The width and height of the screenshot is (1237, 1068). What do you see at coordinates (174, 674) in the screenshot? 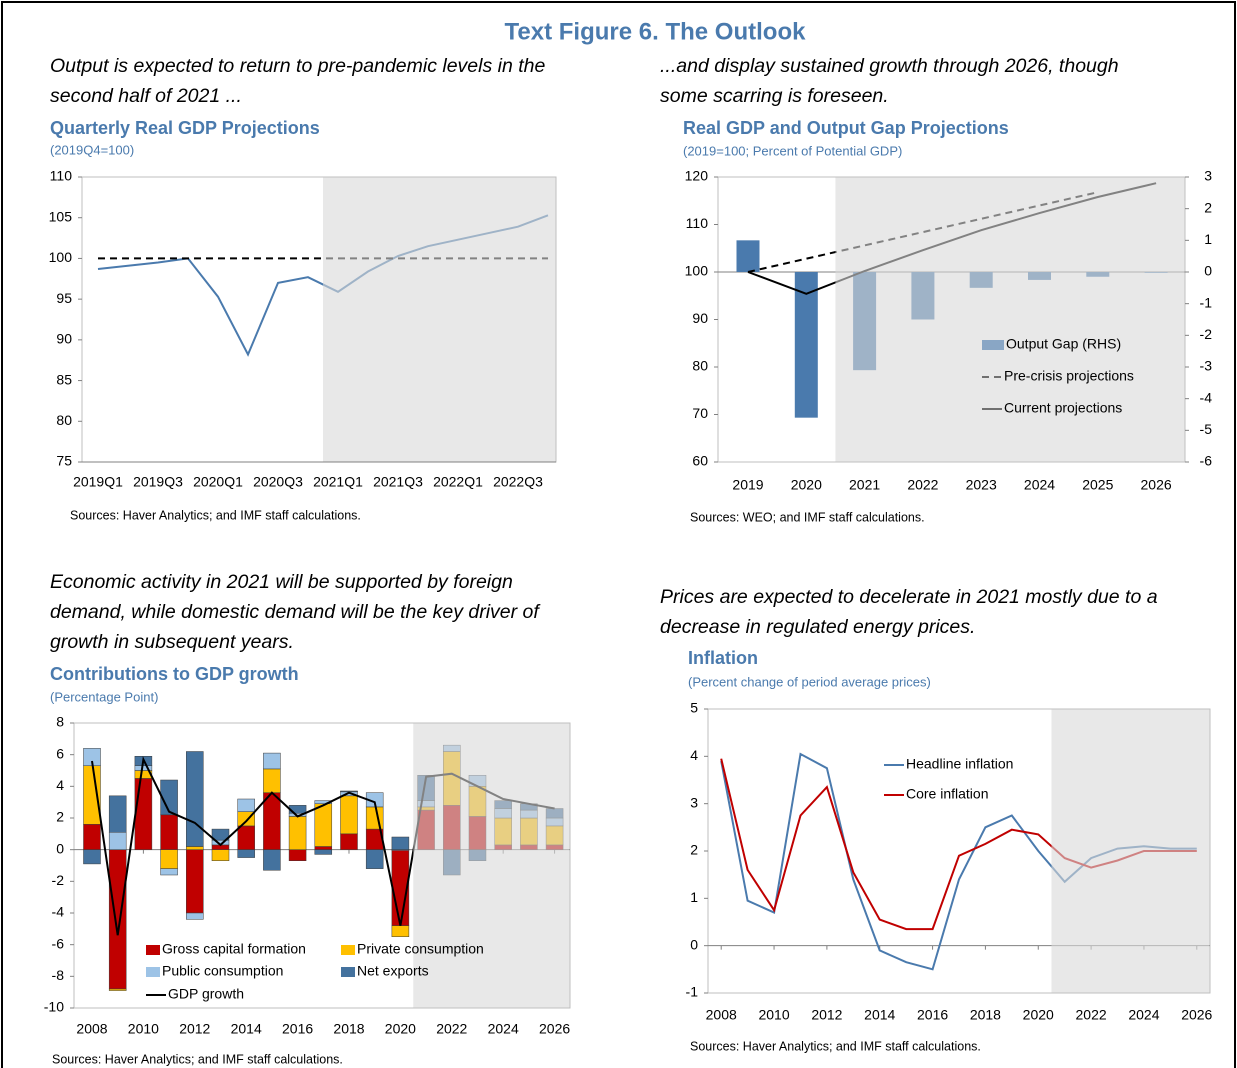
I see `chart-title: Contributions to GDP growth` at bounding box center [174, 674].